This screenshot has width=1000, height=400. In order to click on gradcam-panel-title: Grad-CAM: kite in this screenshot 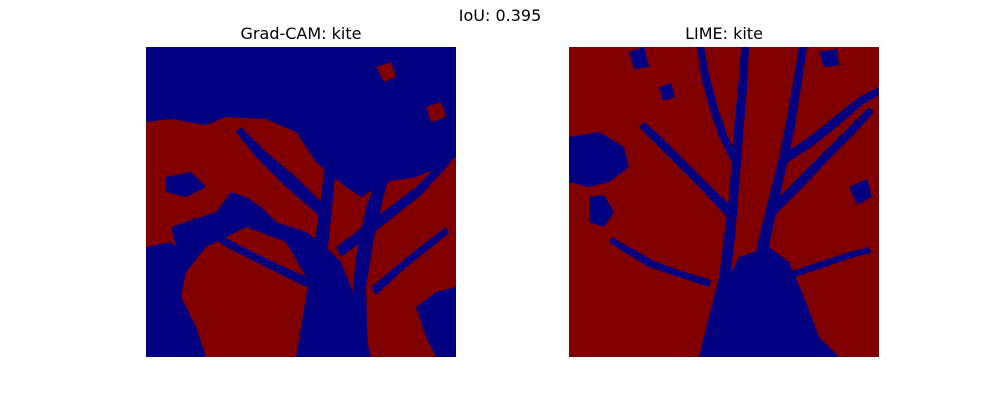, I will do `click(301, 33)`.